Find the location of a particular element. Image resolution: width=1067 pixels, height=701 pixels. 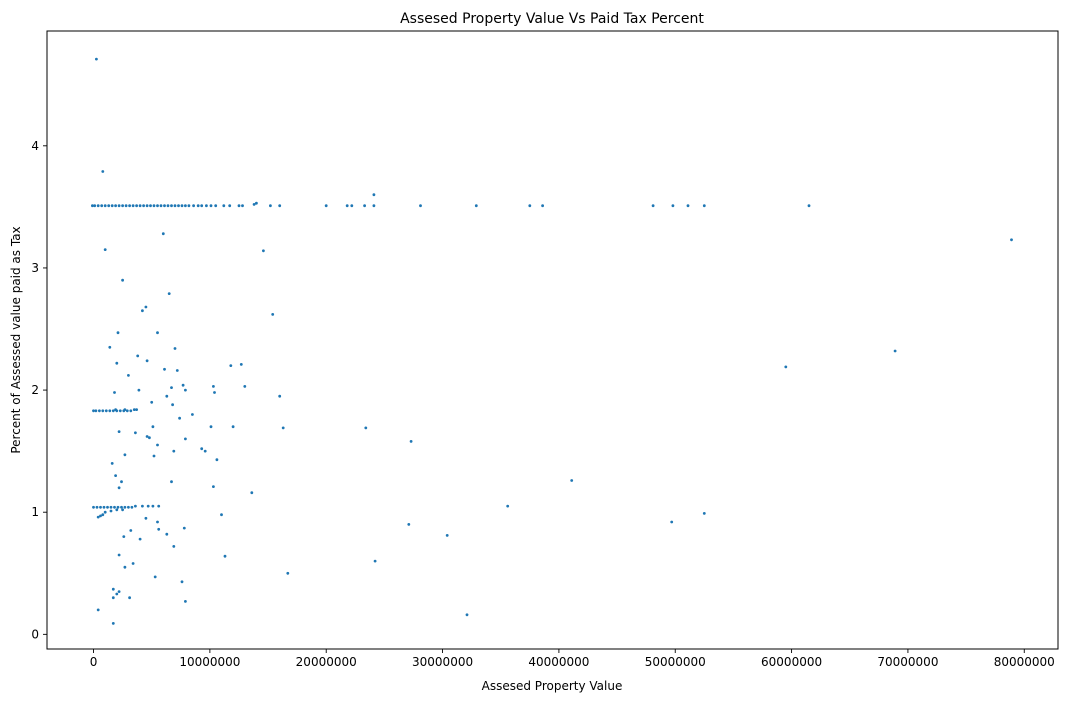

y-tick-label: 3 is located at coordinates (35, 268).